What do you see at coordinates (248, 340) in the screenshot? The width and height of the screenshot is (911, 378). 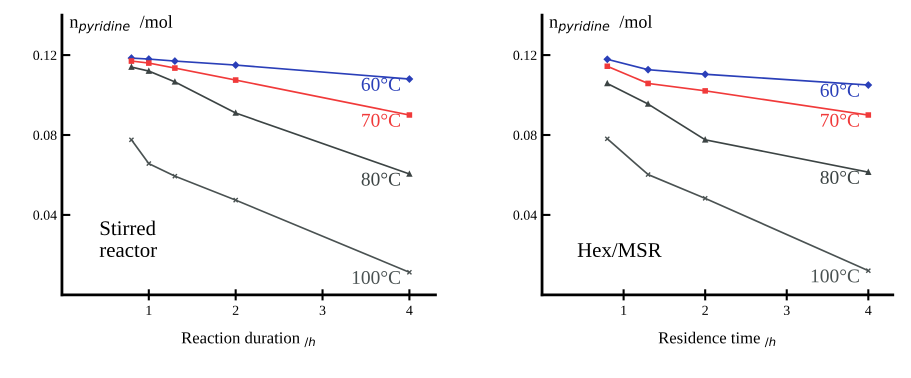 I see `x-axis-title: Reaction duration $_{/h}$` at bounding box center [248, 340].